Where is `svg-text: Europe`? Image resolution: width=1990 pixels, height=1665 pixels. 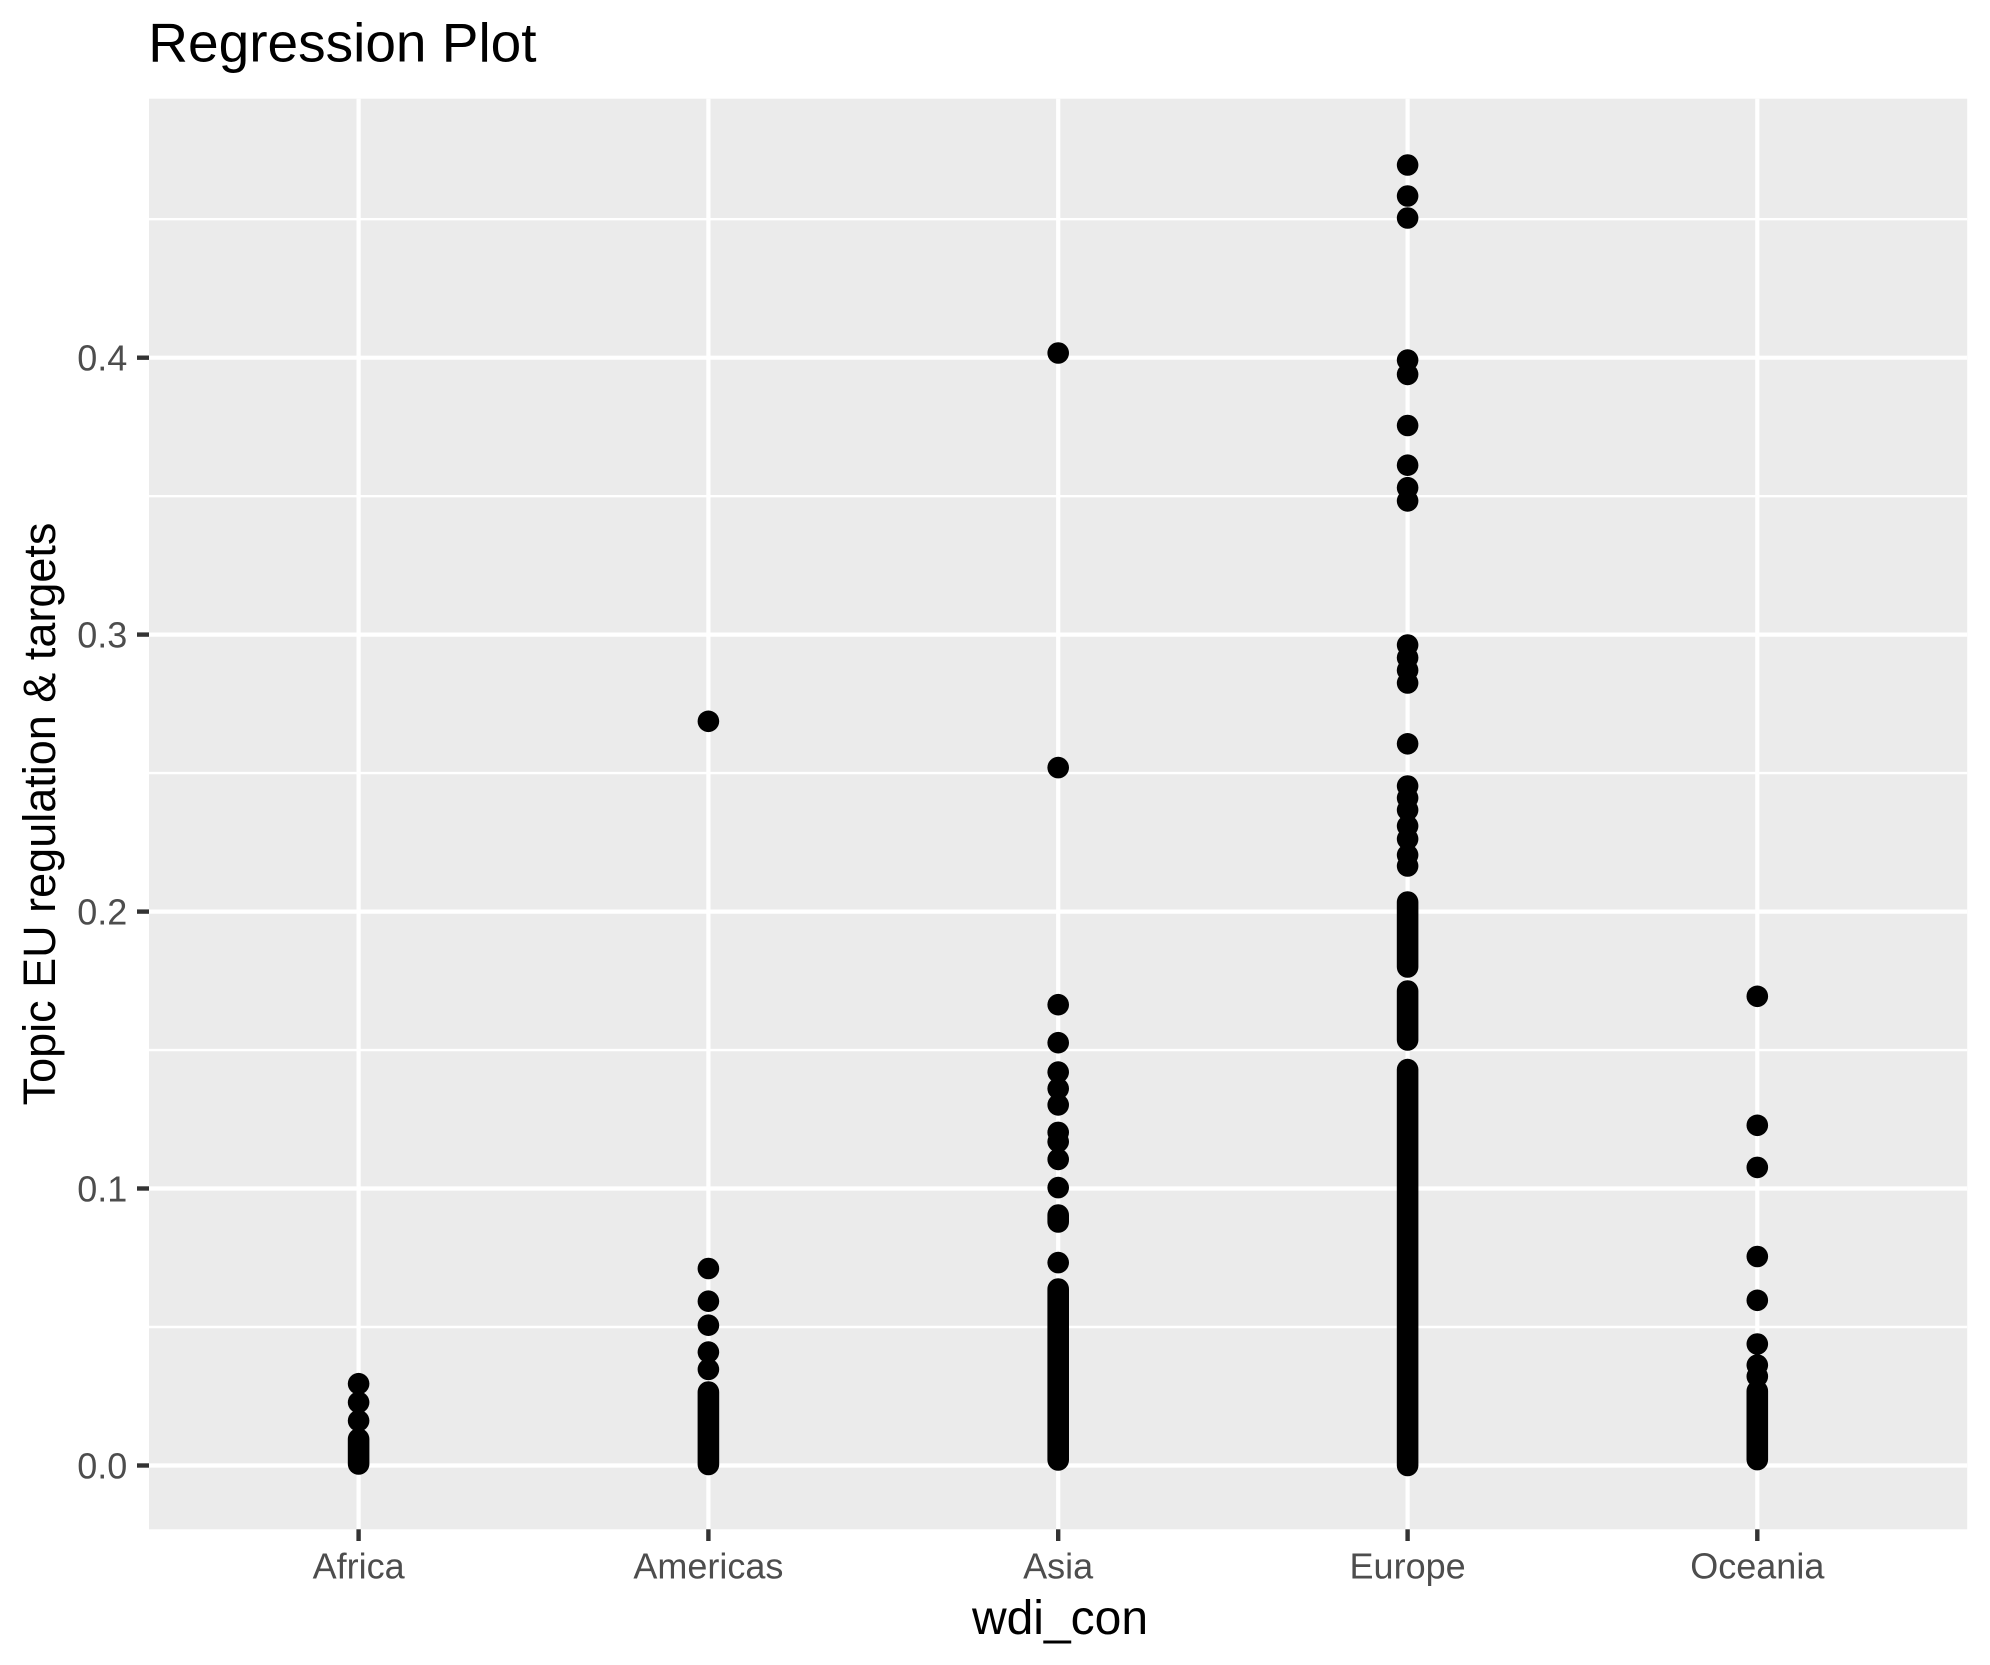
svg-text: Europe is located at coordinates (1408, 1566).